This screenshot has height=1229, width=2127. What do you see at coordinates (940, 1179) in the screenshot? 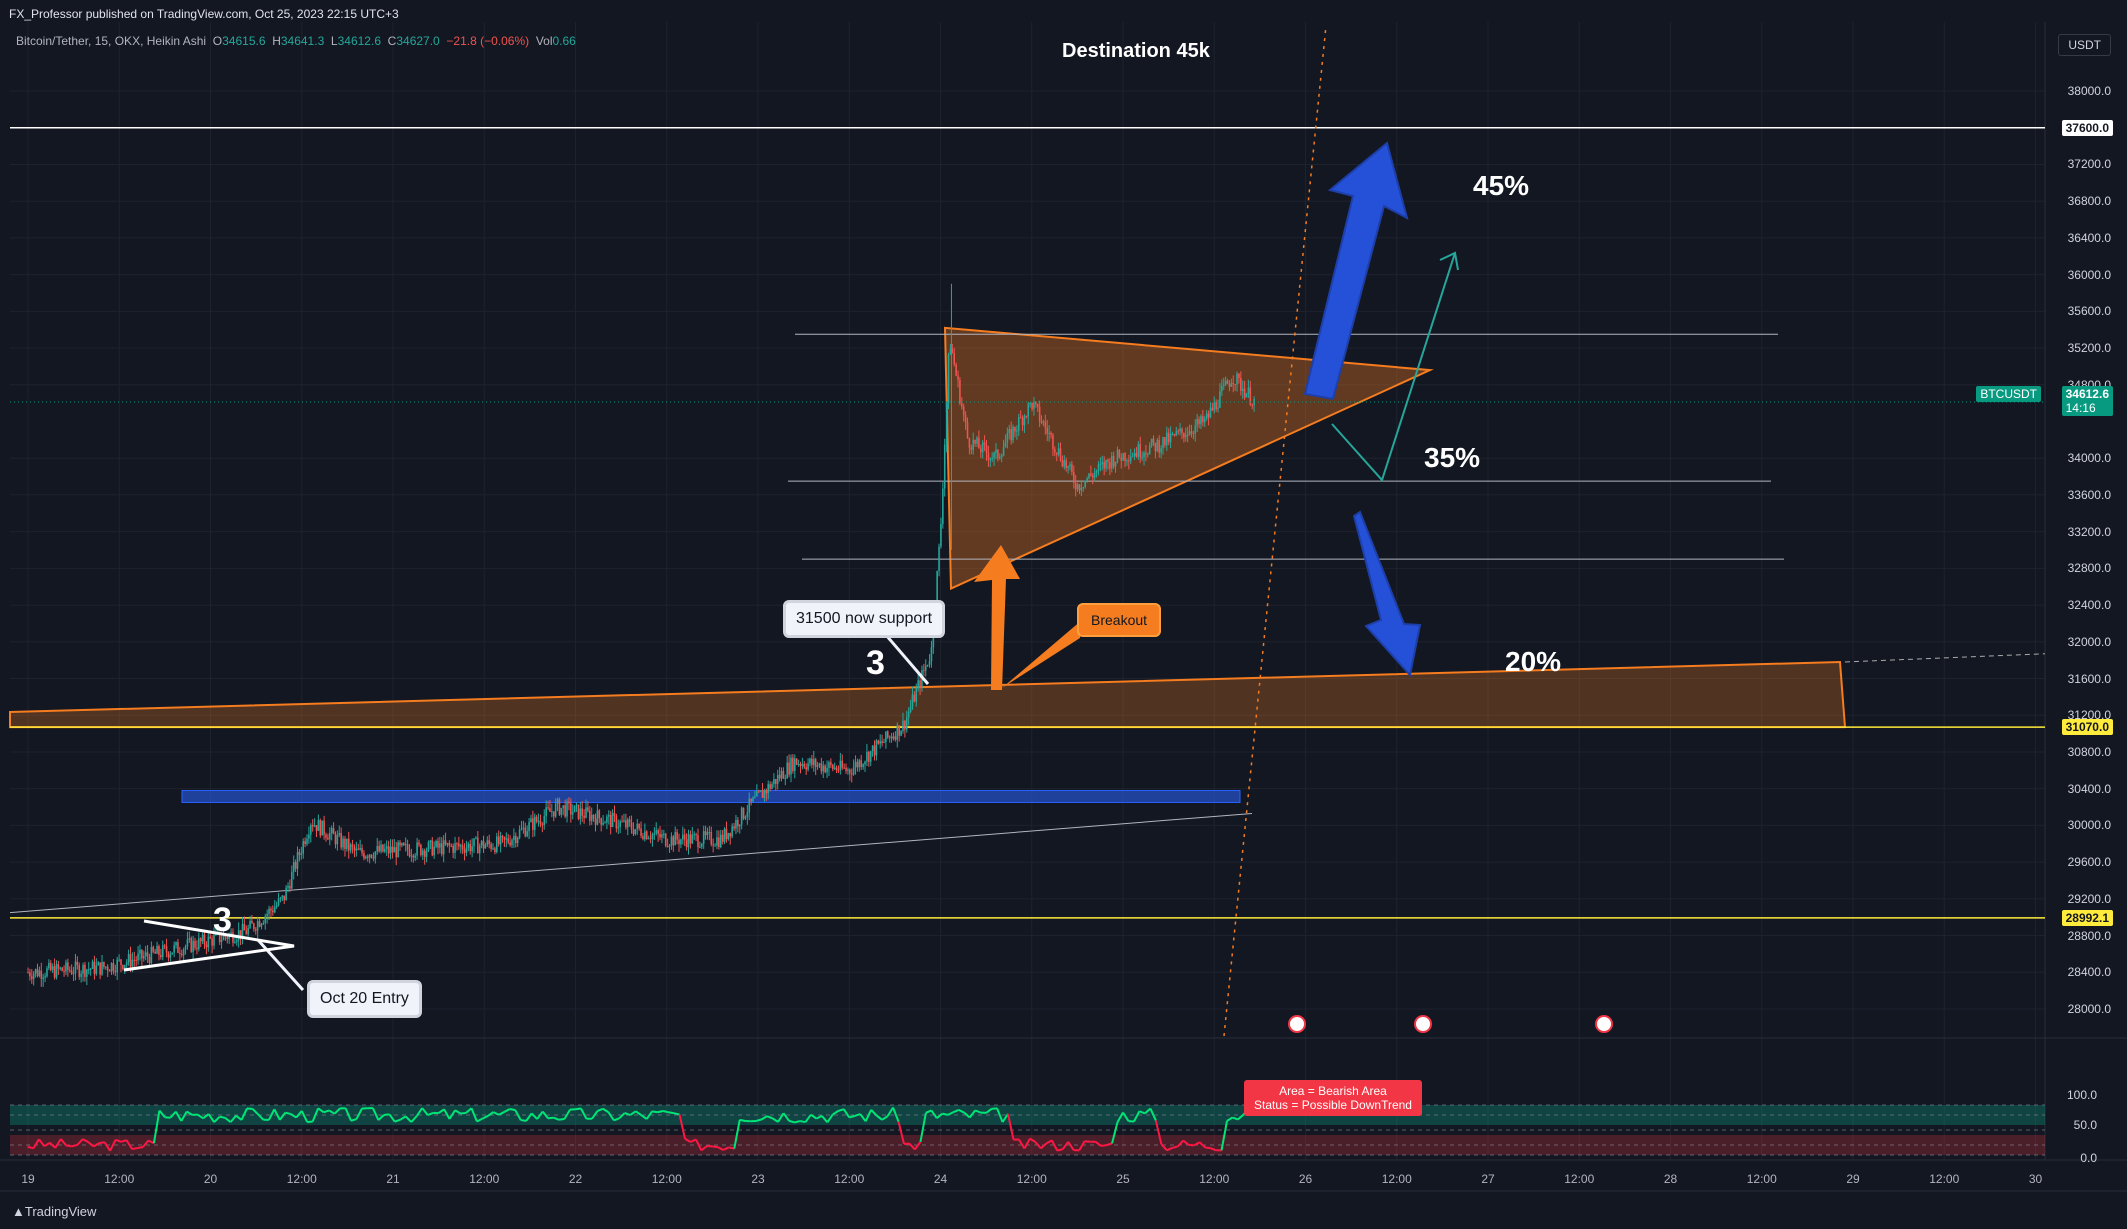
I see `time-axis-tick: 24` at bounding box center [940, 1179].